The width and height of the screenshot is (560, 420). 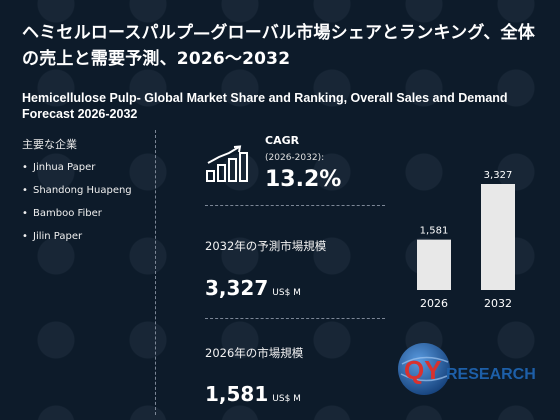 I want to click on bar-category-label: 2026, so click(x=434, y=303).